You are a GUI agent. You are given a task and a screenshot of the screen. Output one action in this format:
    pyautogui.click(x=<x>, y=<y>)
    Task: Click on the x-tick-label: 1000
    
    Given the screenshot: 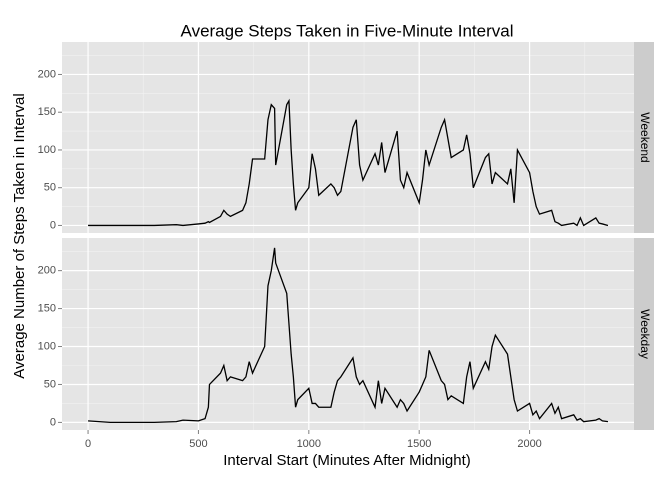 What is the action you would take?
    pyautogui.click(x=309, y=444)
    